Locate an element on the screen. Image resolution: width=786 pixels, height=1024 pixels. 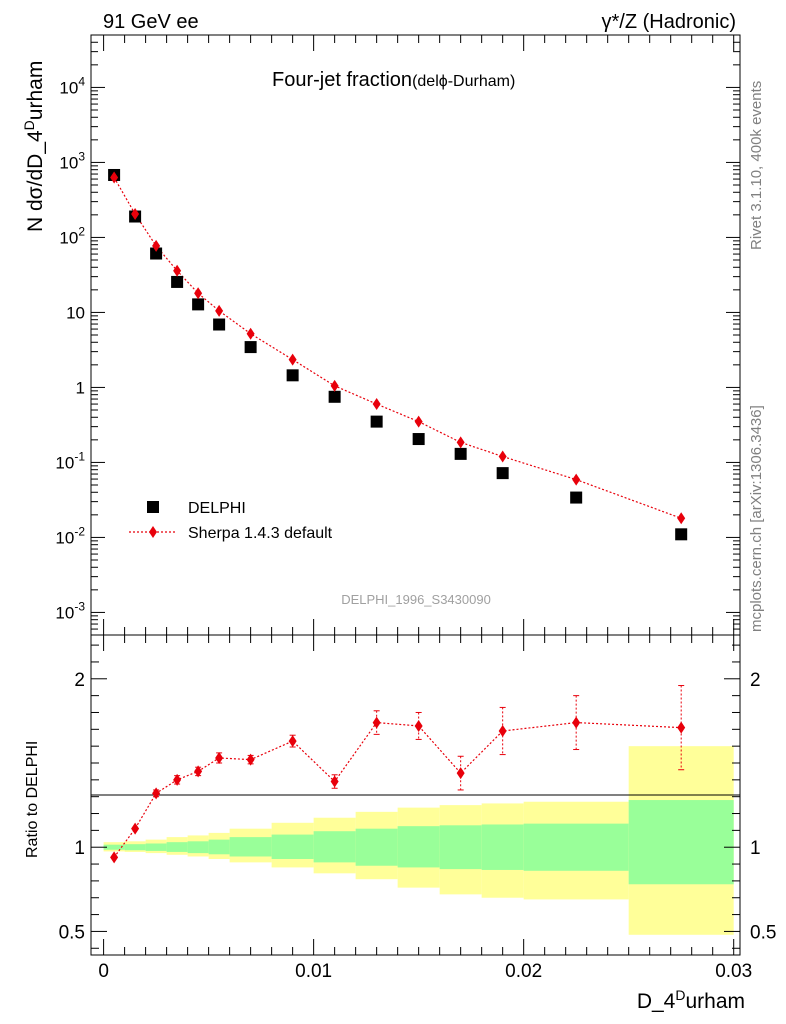
process-label: γ*/Z (Hadronic) is located at coordinates (669, 22).